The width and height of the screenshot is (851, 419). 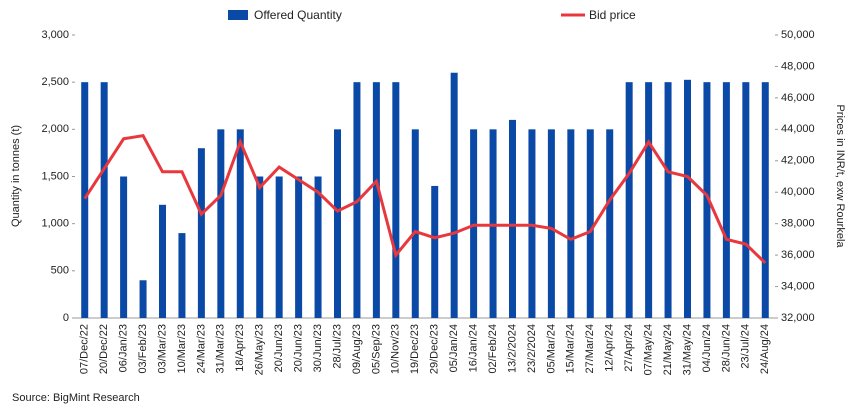 I want to click on x-tick-label: 21/May/24, so click(x=668, y=349).